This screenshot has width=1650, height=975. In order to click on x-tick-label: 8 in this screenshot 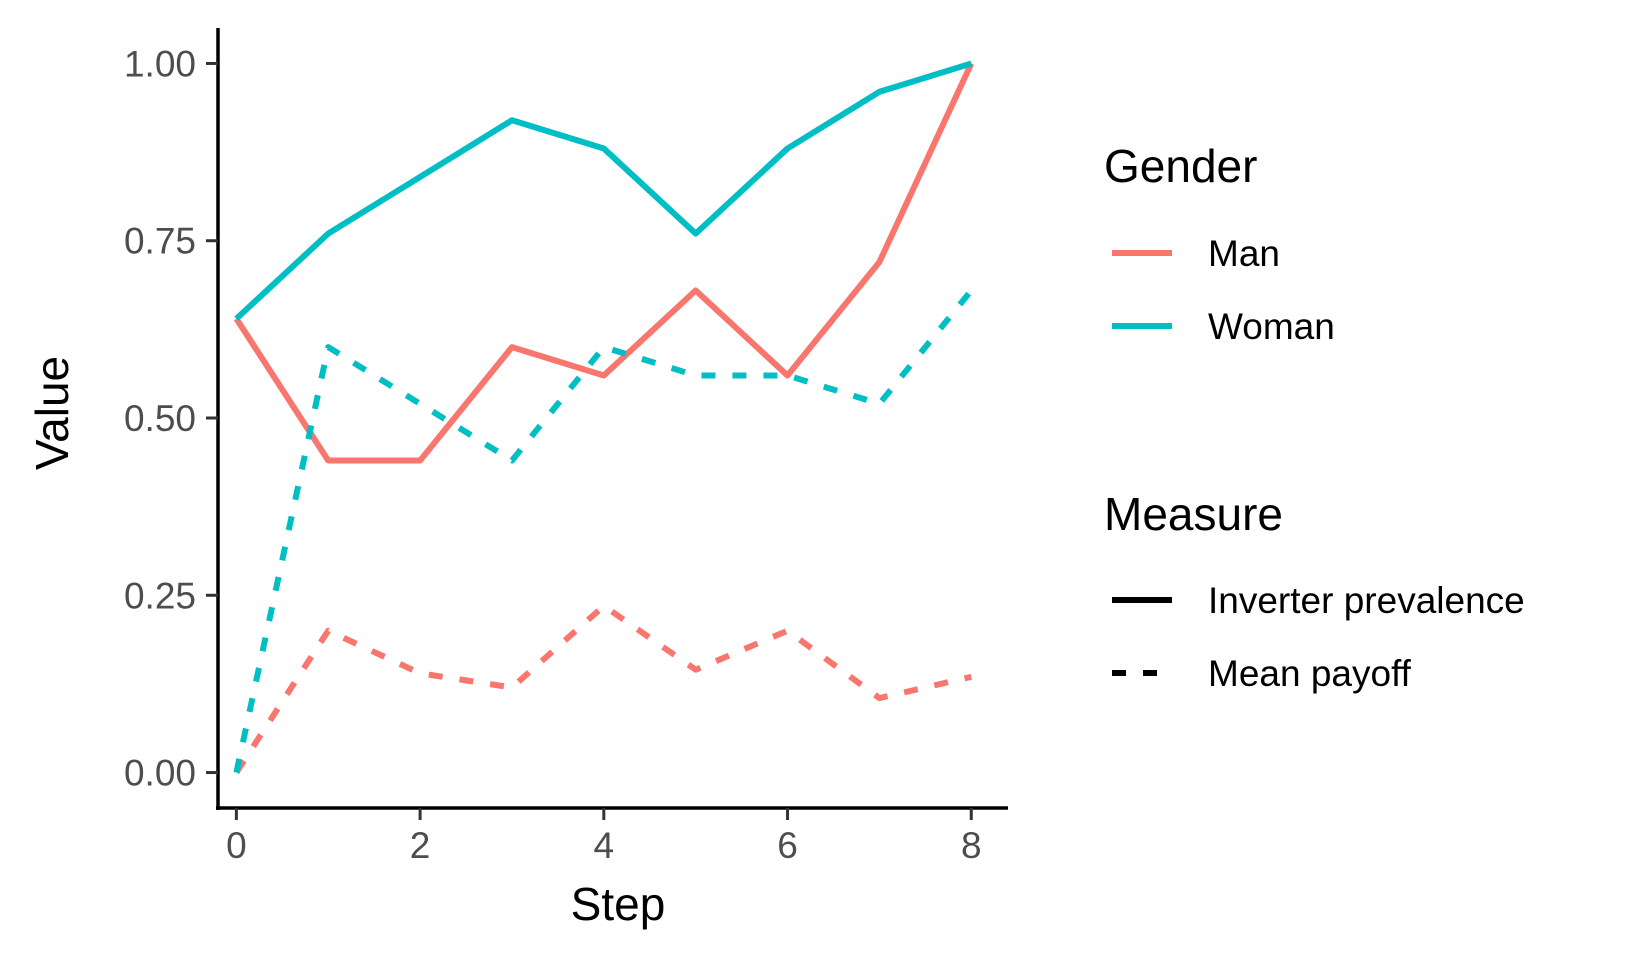, I will do `click(971, 845)`.